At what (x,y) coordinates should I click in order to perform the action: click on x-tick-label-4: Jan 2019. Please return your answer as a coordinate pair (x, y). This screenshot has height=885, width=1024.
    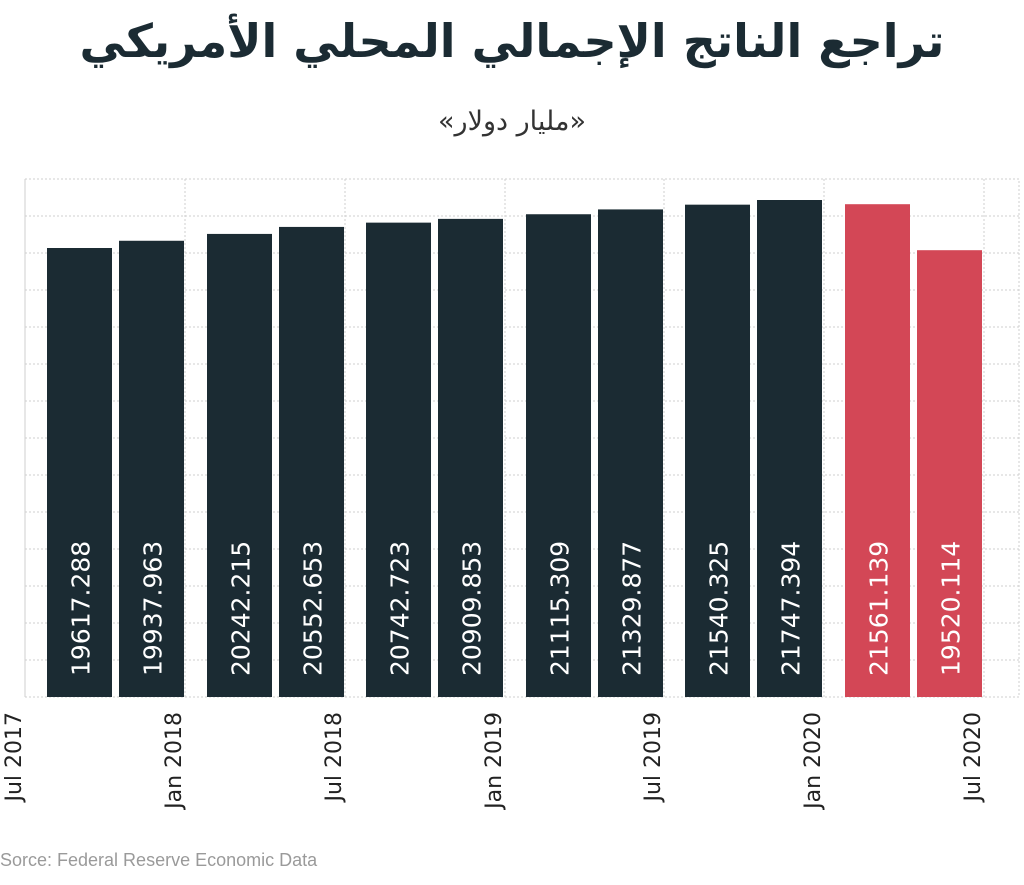
    Looking at the image, I should click on (494, 761).